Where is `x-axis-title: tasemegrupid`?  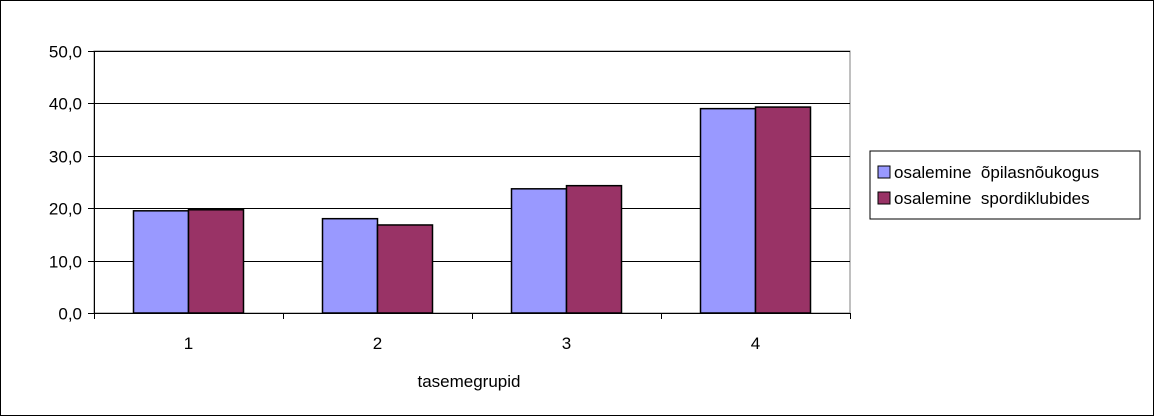 x-axis-title: tasemegrupid is located at coordinates (468, 381).